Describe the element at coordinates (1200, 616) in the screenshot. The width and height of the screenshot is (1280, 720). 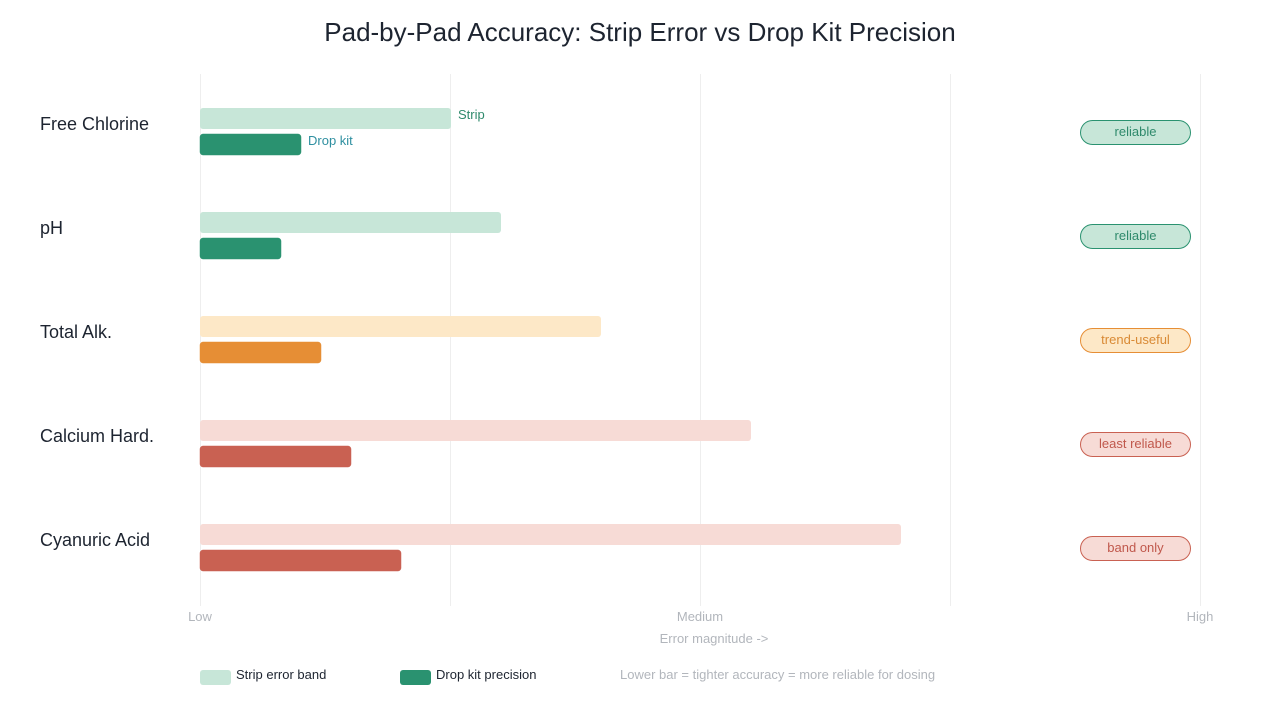
I see `x-tick-label: High` at that location.